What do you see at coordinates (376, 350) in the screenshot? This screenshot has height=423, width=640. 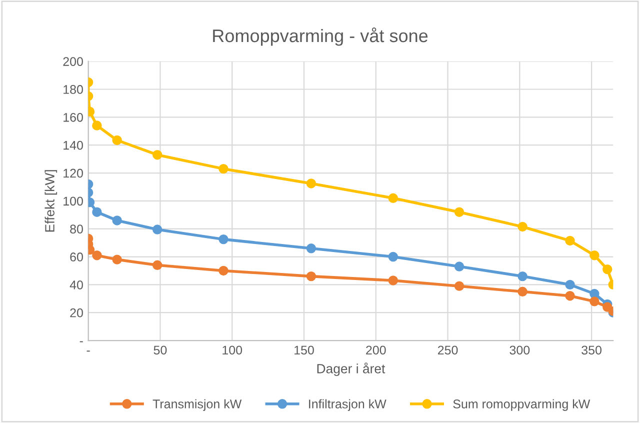 I see `x-tick-label: 200` at bounding box center [376, 350].